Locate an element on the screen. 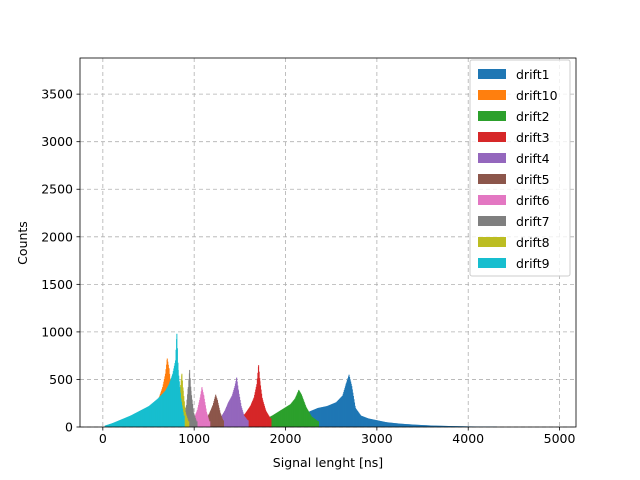 This screenshot has height=480, width=640. x-tick-label: 1000 is located at coordinates (194, 438).